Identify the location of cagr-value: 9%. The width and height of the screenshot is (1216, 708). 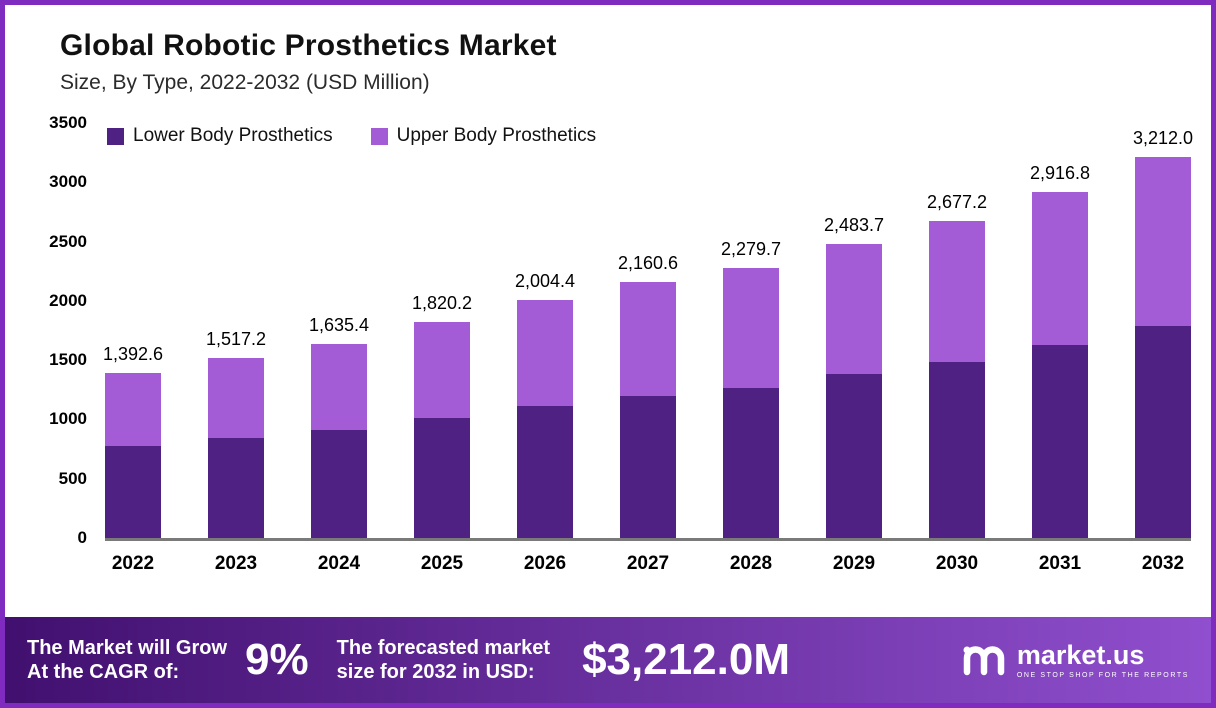
(277, 659).